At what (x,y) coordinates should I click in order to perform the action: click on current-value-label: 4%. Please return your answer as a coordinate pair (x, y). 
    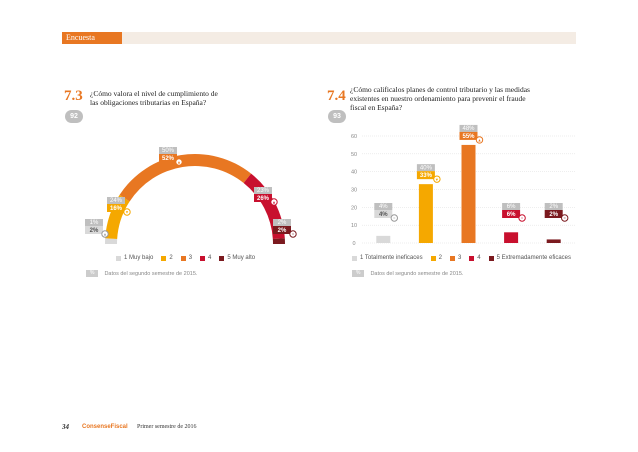
    Looking at the image, I should click on (383, 215).